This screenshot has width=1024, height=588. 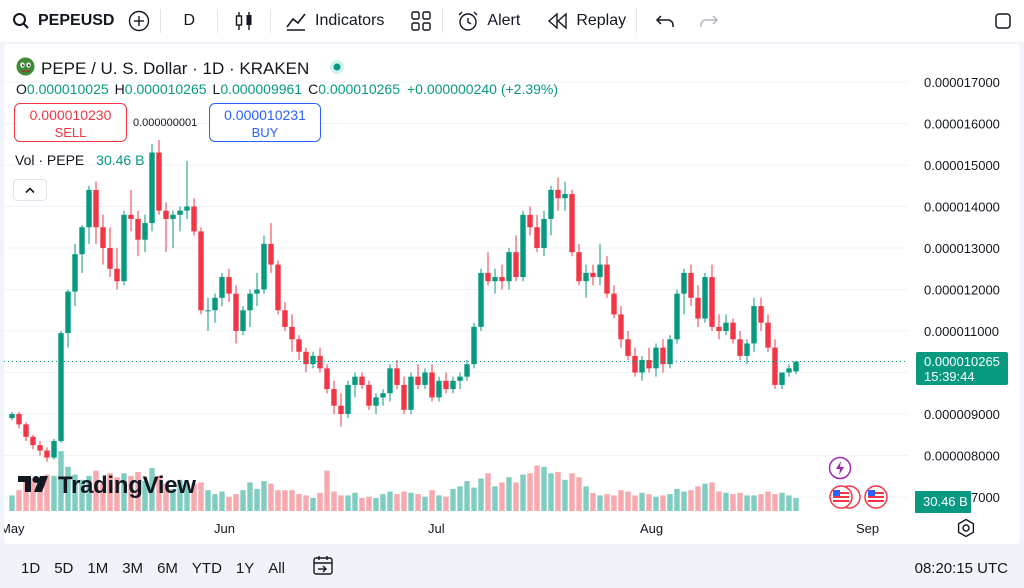 What do you see at coordinates (1003, 21) in the screenshot?
I see `fullscreen-button` at bounding box center [1003, 21].